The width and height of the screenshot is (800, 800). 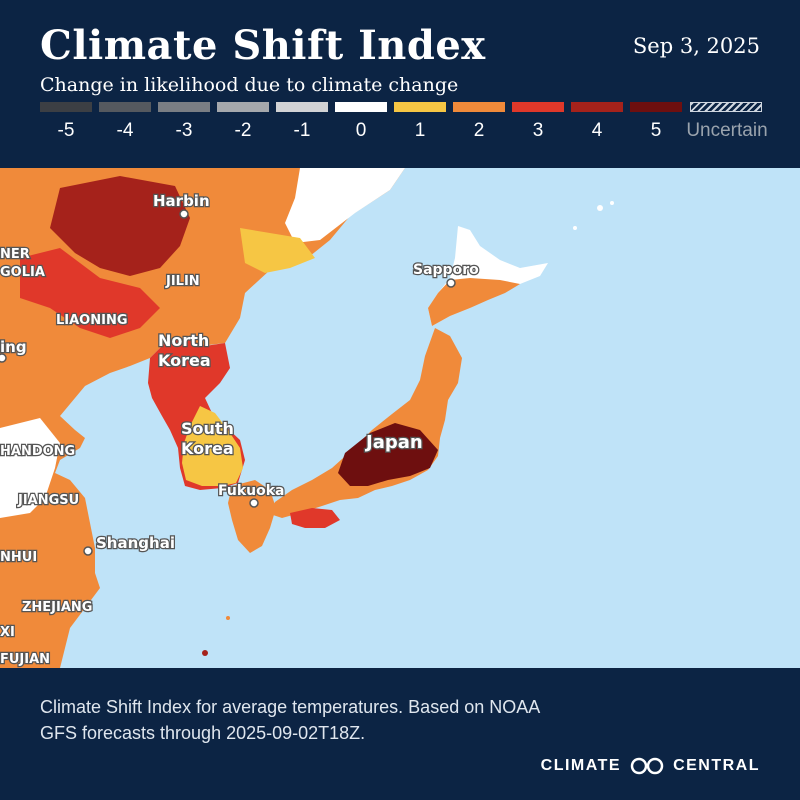 I want to click on legend-label: 0, so click(x=361, y=130).